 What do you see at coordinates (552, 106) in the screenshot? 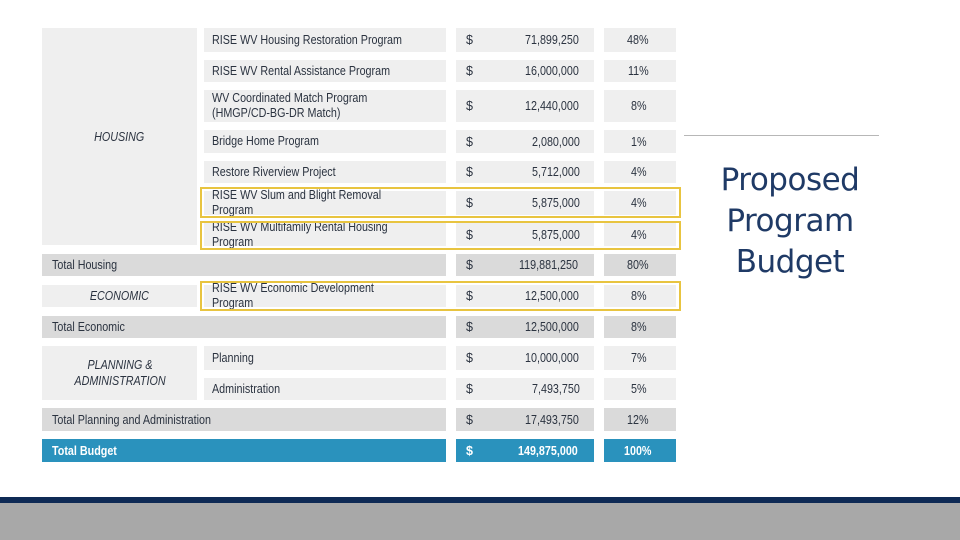
I see `amount-value: 12,440,000` at bounding box center [552, 106].